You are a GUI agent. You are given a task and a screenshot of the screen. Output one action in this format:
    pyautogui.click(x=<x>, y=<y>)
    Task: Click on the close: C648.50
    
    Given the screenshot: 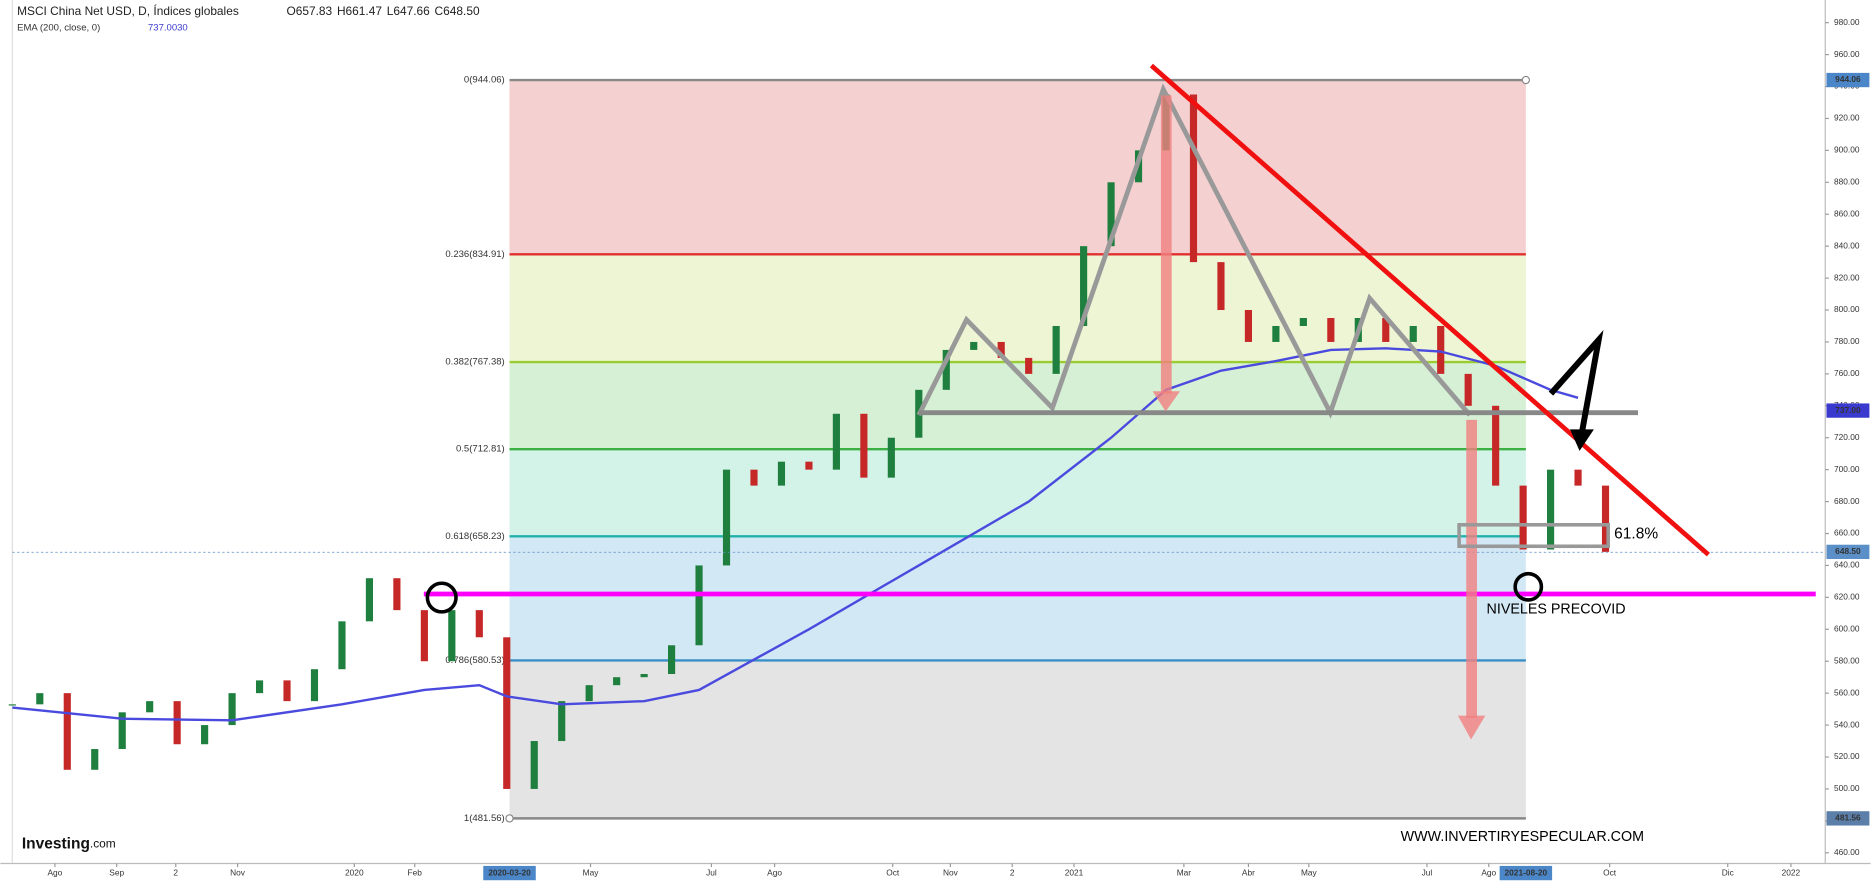 What is the action you would take?
    pyautogui.click(x=457, y=11)
    